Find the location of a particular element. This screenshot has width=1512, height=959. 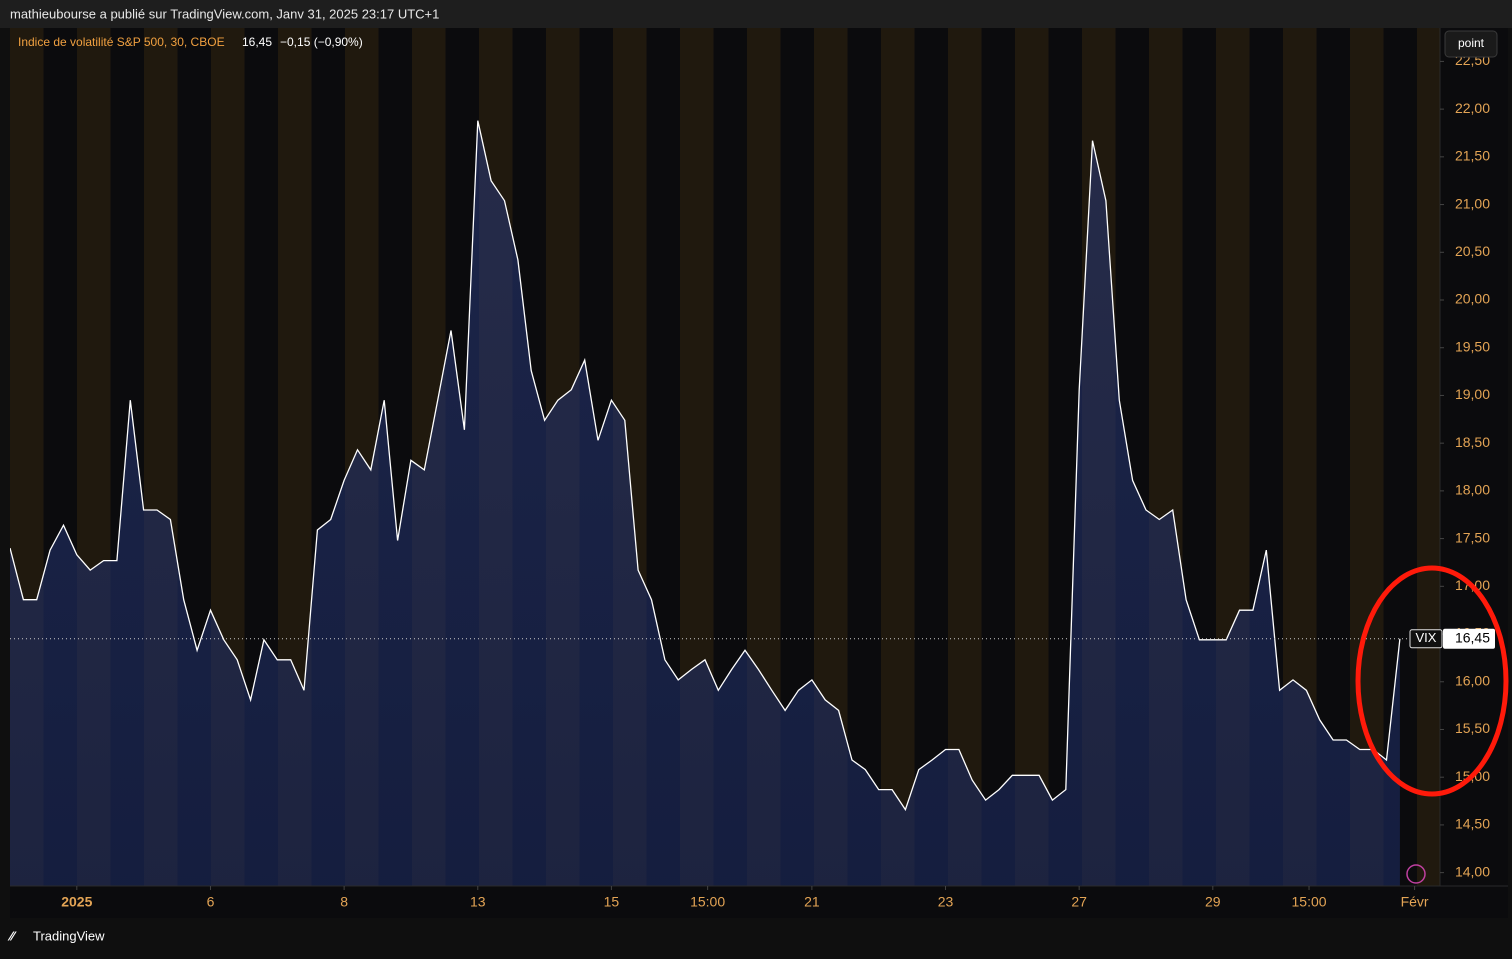

y-tick-label: 18,00 is located at coordinates (1472, 490).